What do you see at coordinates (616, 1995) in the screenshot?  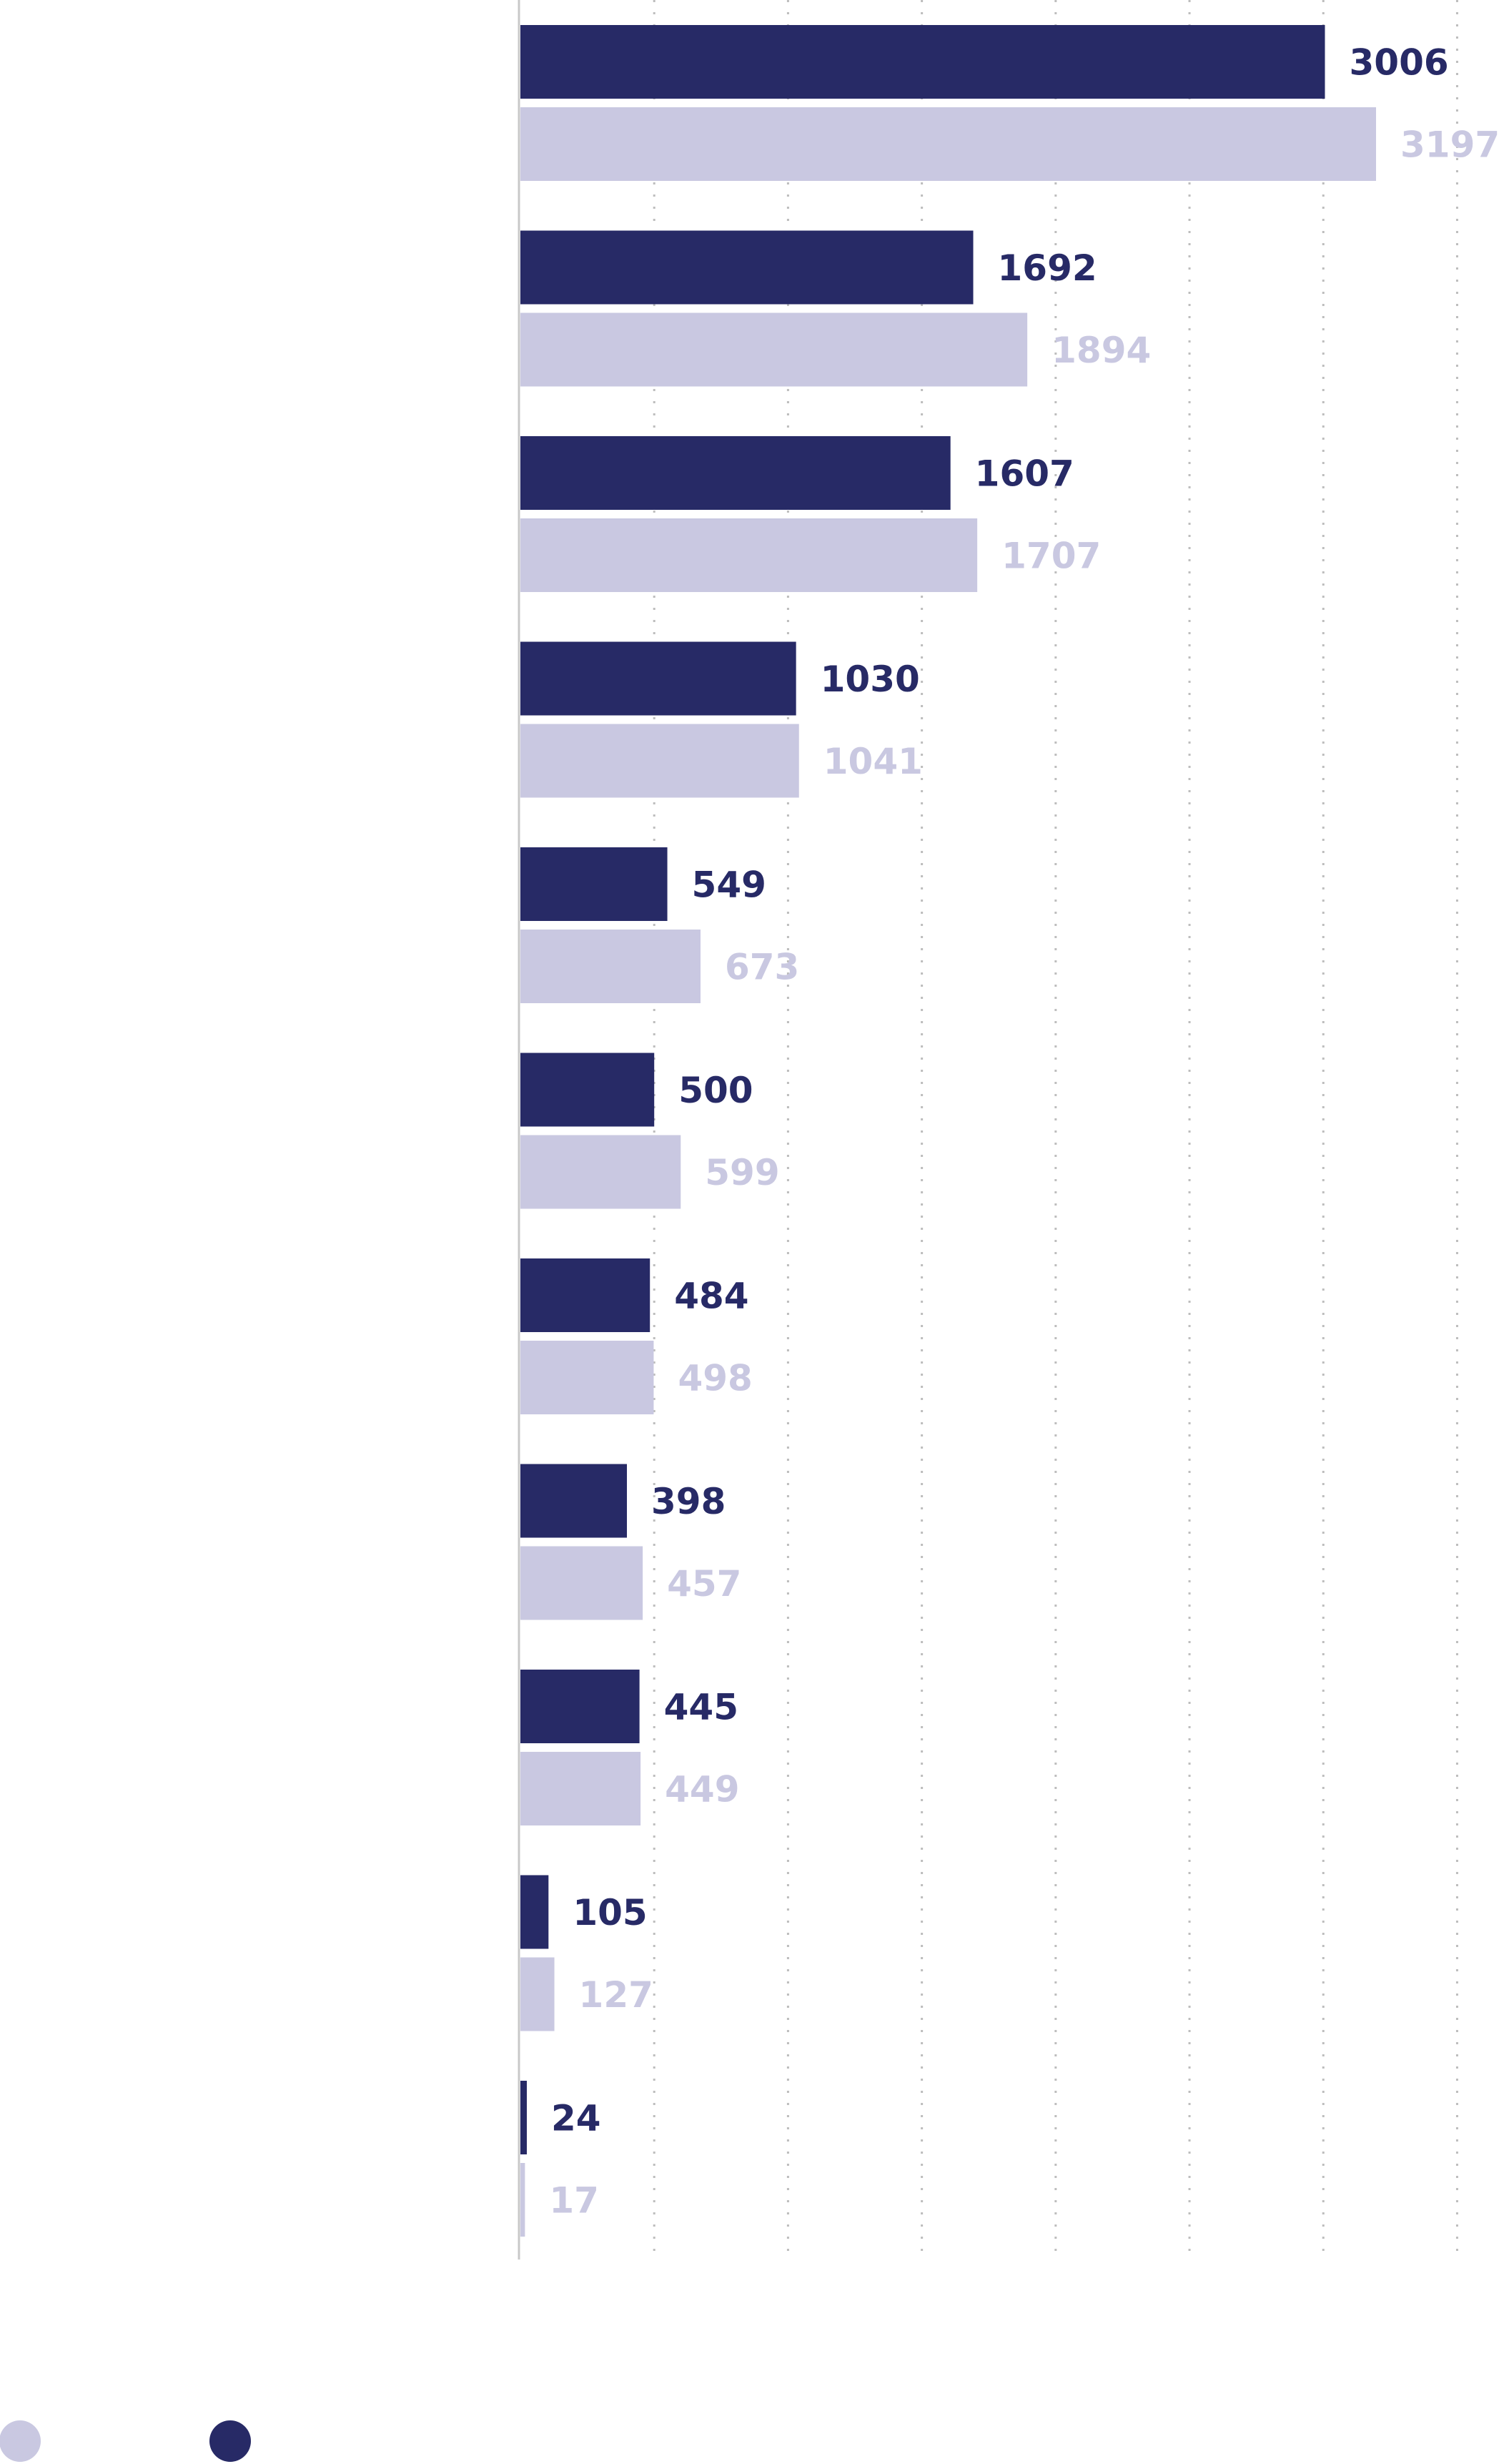 I see `data-label: 127` at bounding box center [616, 1995].